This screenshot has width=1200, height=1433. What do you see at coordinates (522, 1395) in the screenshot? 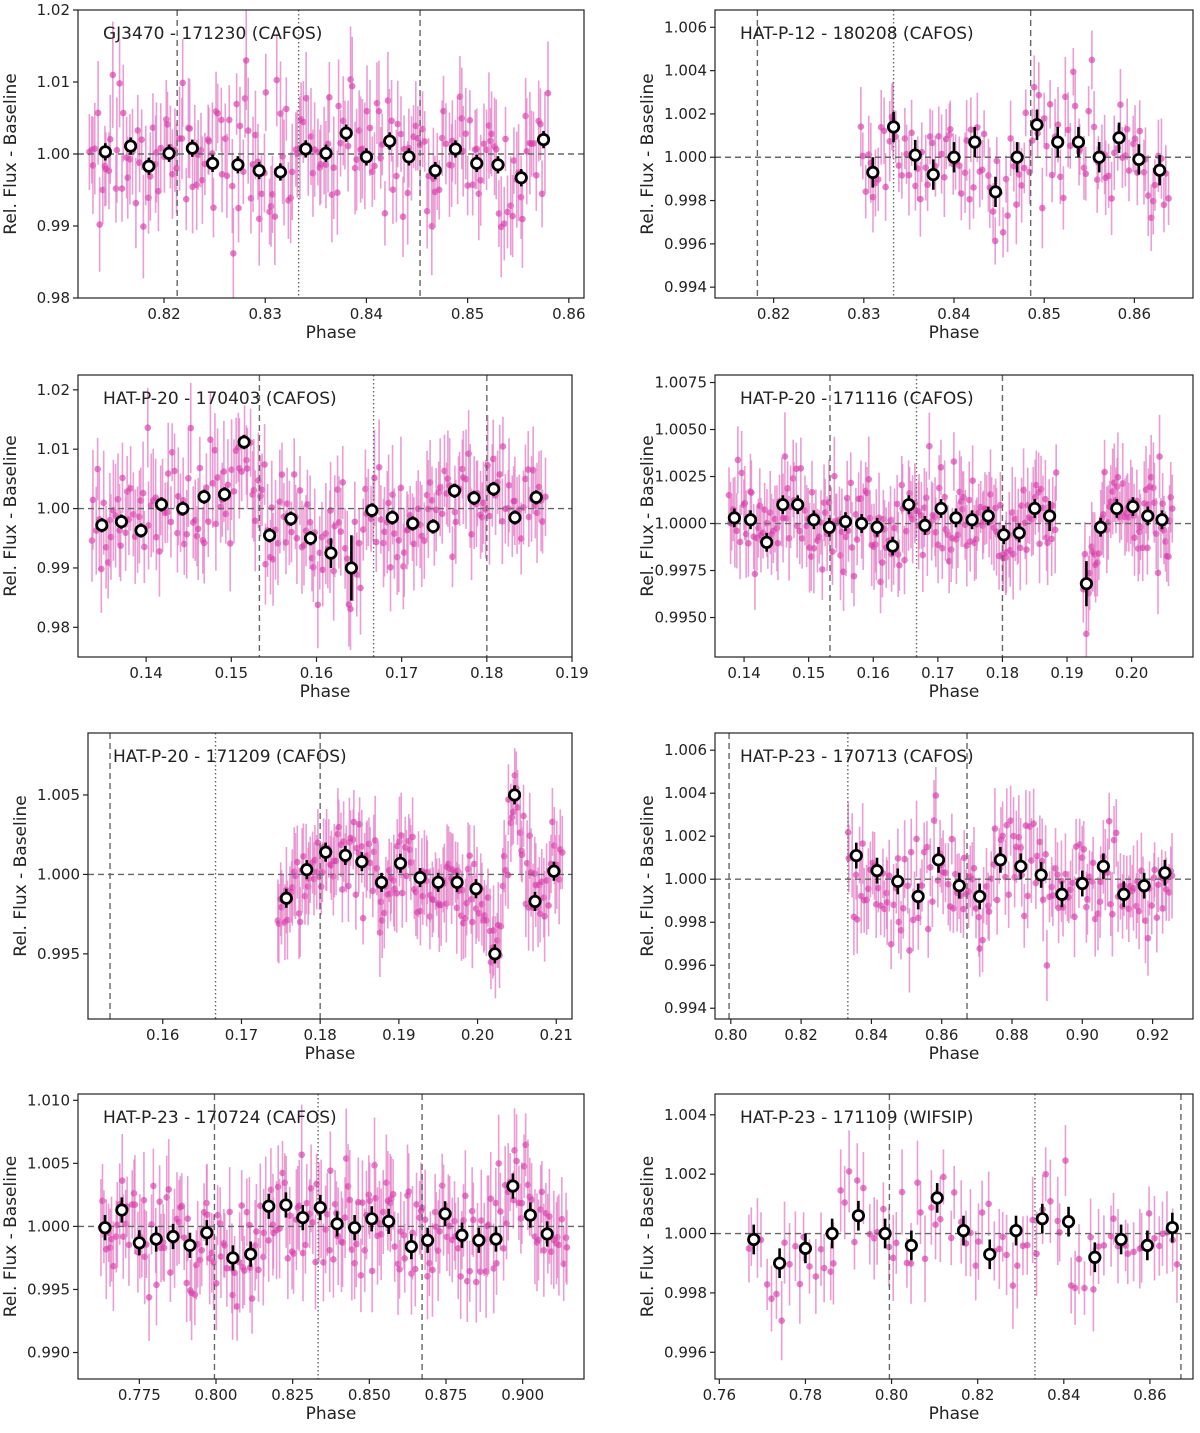
I see `x-tick-label: 0.900` at bounding box center [522, 1395].